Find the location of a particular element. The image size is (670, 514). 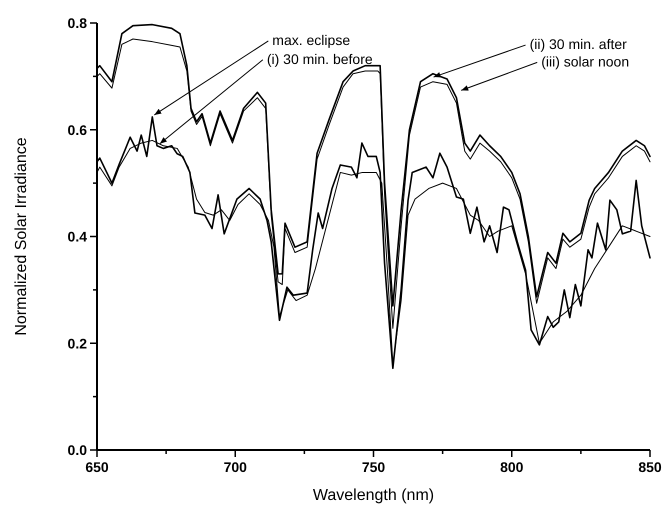

y-tick-label: 0.6 is located at coordinates (78, 130).